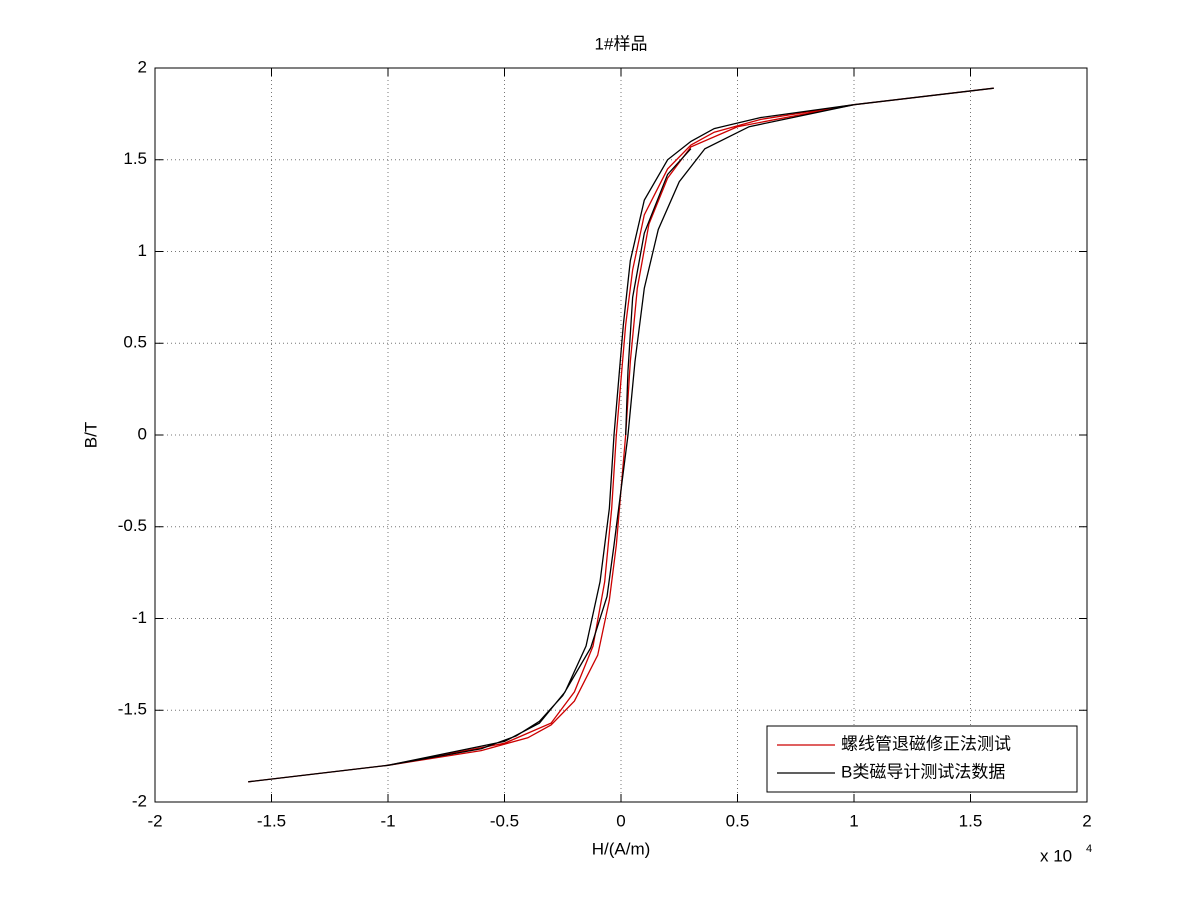 The width and height of the screenshot is (1200, 905). What do you see at coordinates (139, 617) in the screenshot?
I see `y-tick-label: -1` at bounding box center [139, 617].